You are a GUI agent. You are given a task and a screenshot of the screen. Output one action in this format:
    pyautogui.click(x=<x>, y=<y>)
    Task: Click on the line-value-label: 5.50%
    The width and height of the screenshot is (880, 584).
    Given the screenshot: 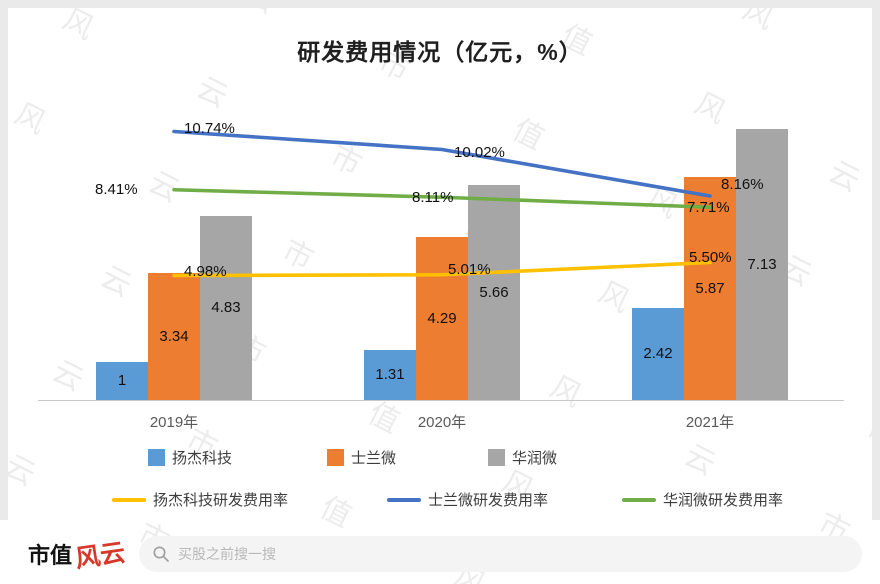 What is the action you would take?
    pyautogui.click(x=710, y=257)
    